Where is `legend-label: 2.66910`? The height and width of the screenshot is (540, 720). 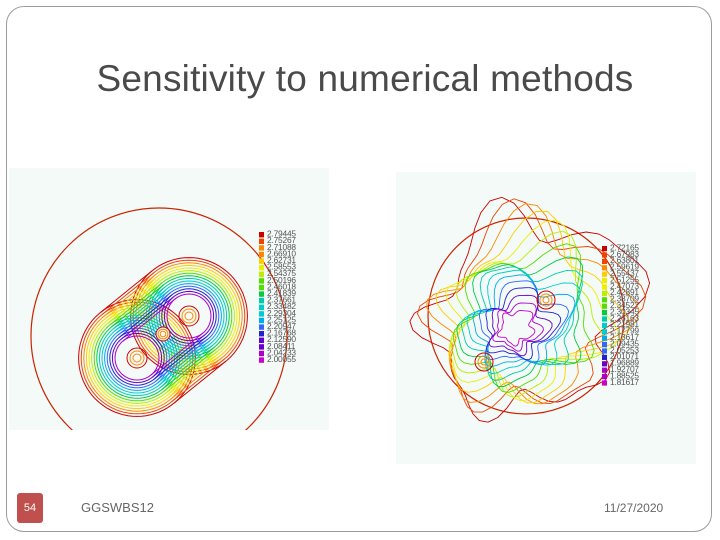 legend-label: 2.66910 is located at coordinates (281, 253).